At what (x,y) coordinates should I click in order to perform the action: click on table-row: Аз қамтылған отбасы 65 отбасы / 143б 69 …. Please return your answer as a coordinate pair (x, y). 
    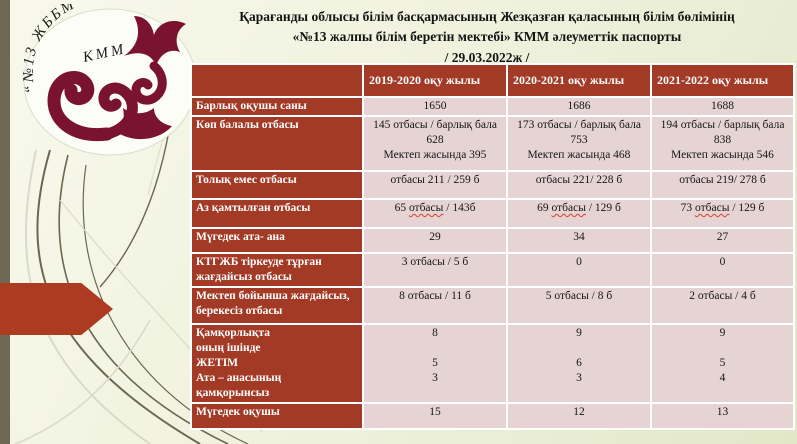
    Looking at the image, I should click on (492, 213).